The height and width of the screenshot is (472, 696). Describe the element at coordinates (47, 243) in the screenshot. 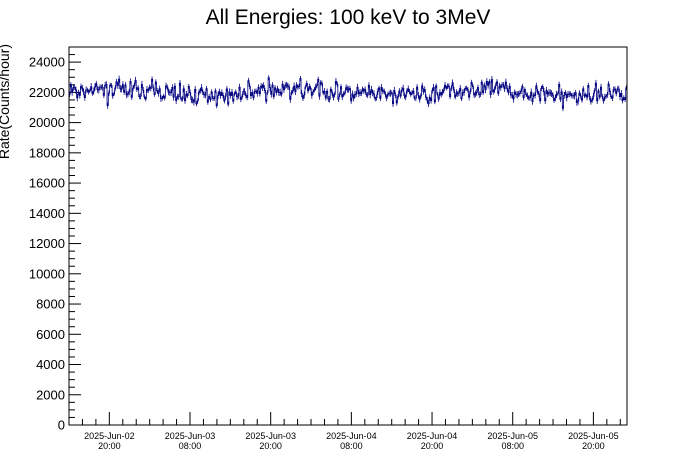

I see `y-tick-label: 12000` at that location.